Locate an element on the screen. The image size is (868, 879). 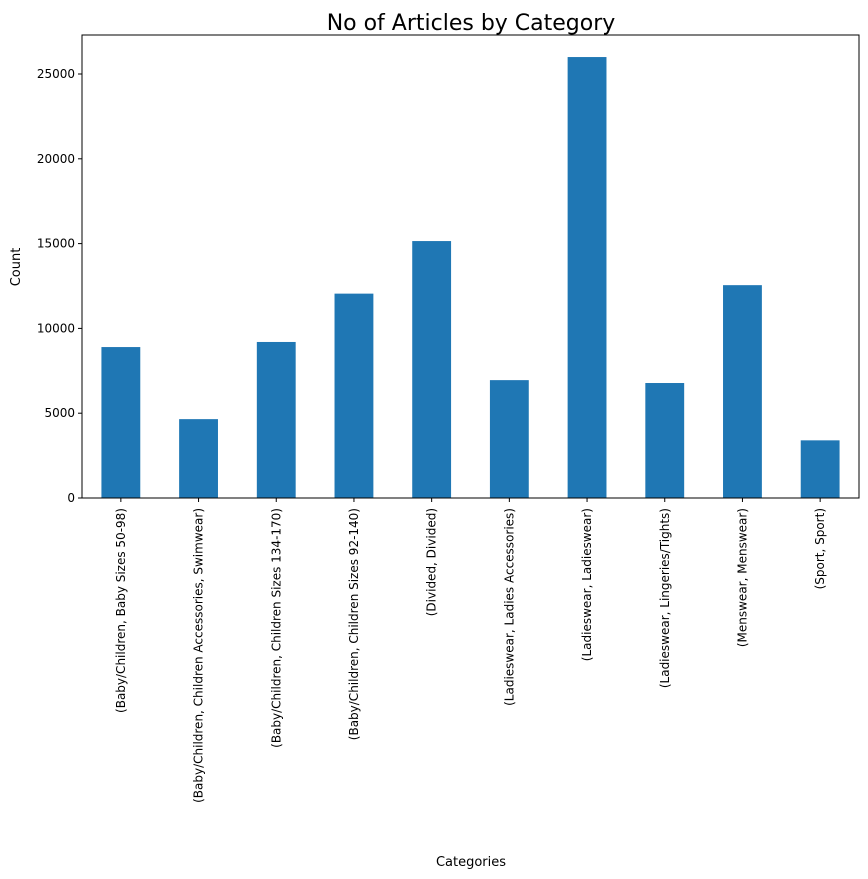
x-tick-label: (Ladieswear, Lingeries/Tights) is located at coordinates (665, 598).